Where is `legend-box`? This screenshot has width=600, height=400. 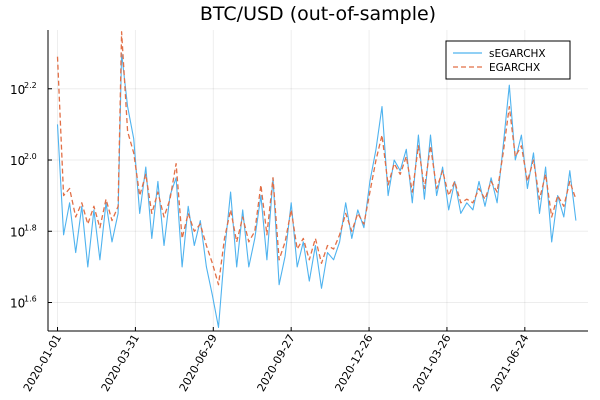
legend-box is located at coordinates (508, 60).